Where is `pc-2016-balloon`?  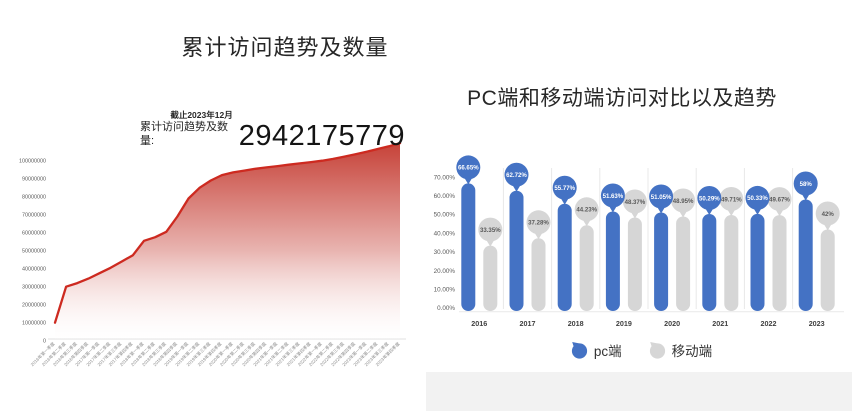
pc-2016-balloon is located at coordinates (468, 167).